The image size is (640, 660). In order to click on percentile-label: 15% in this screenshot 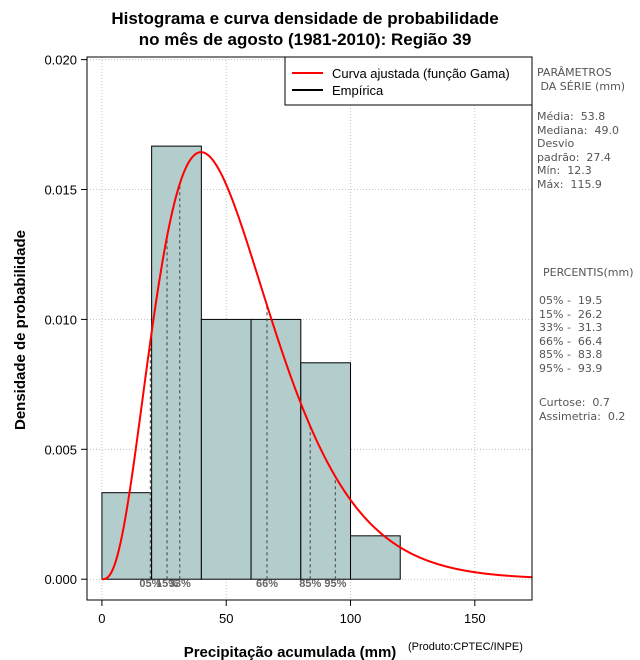, I will do `click(167, 584)`.